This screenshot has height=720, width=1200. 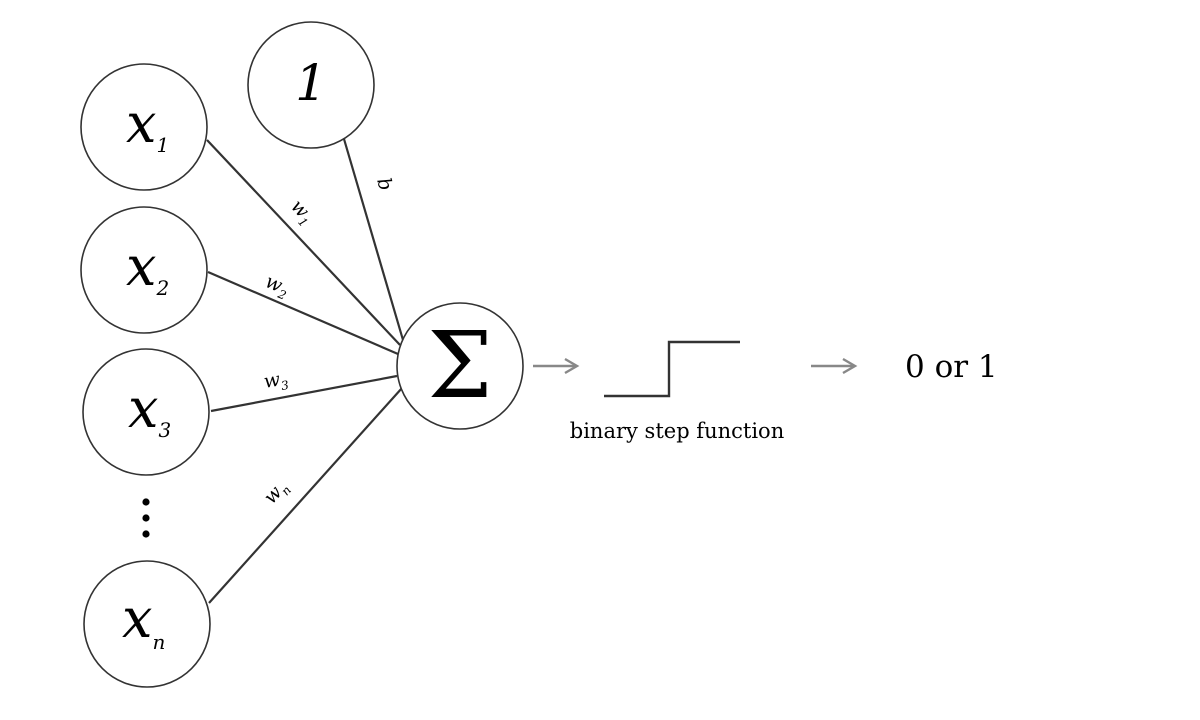 I want to click on sum-symbol: Σ, so click(x=459, y=365).